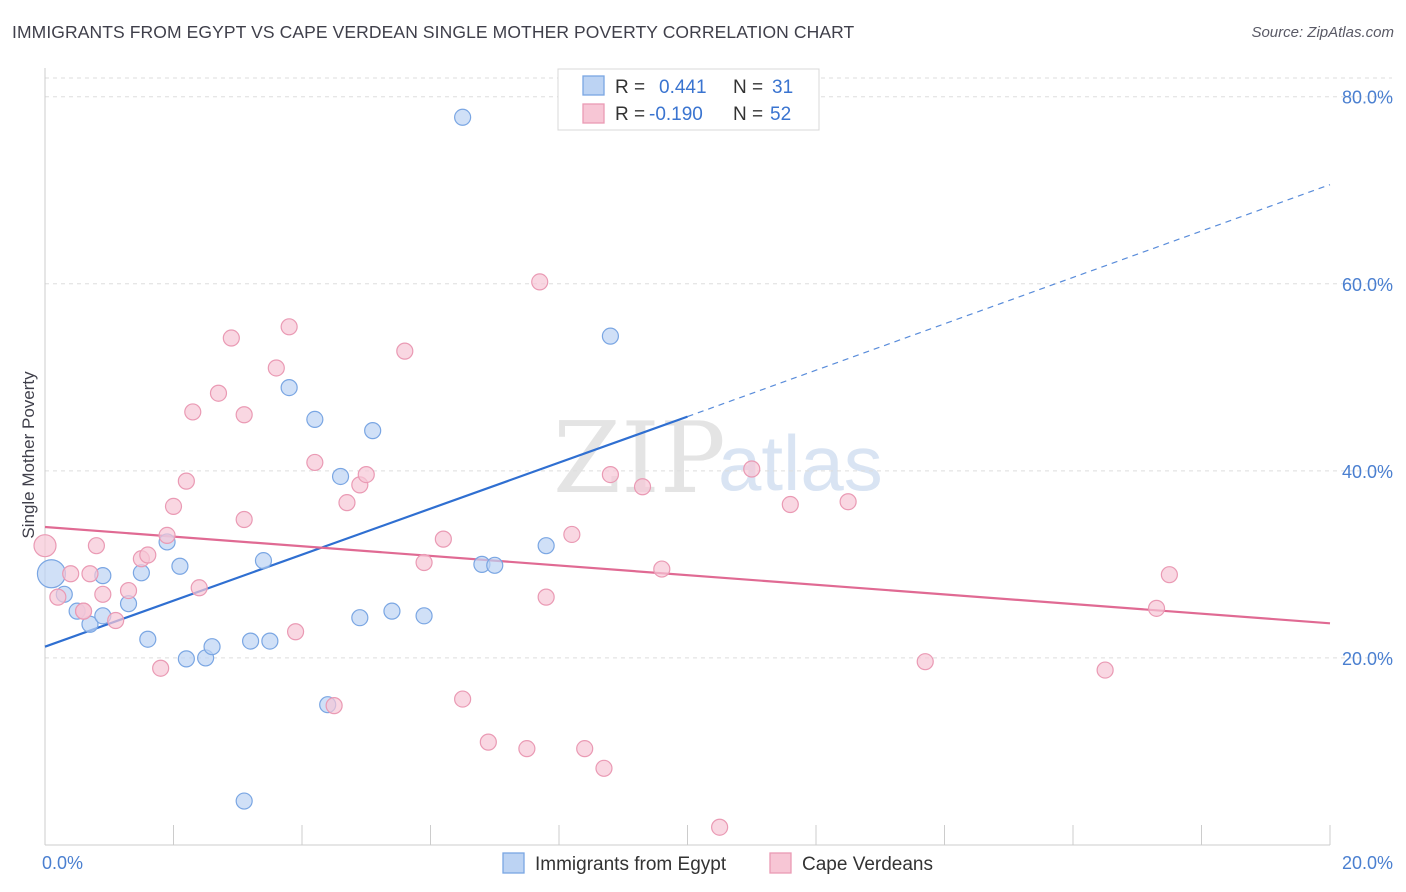 This screenshot has width=1406, height=892. What do you see at coordinates (688, 99) in the screenshot?
I see `stats-legend: R = 0.441 N = 31 R = -0.190 N = 52` at bounding box center [688, 99].